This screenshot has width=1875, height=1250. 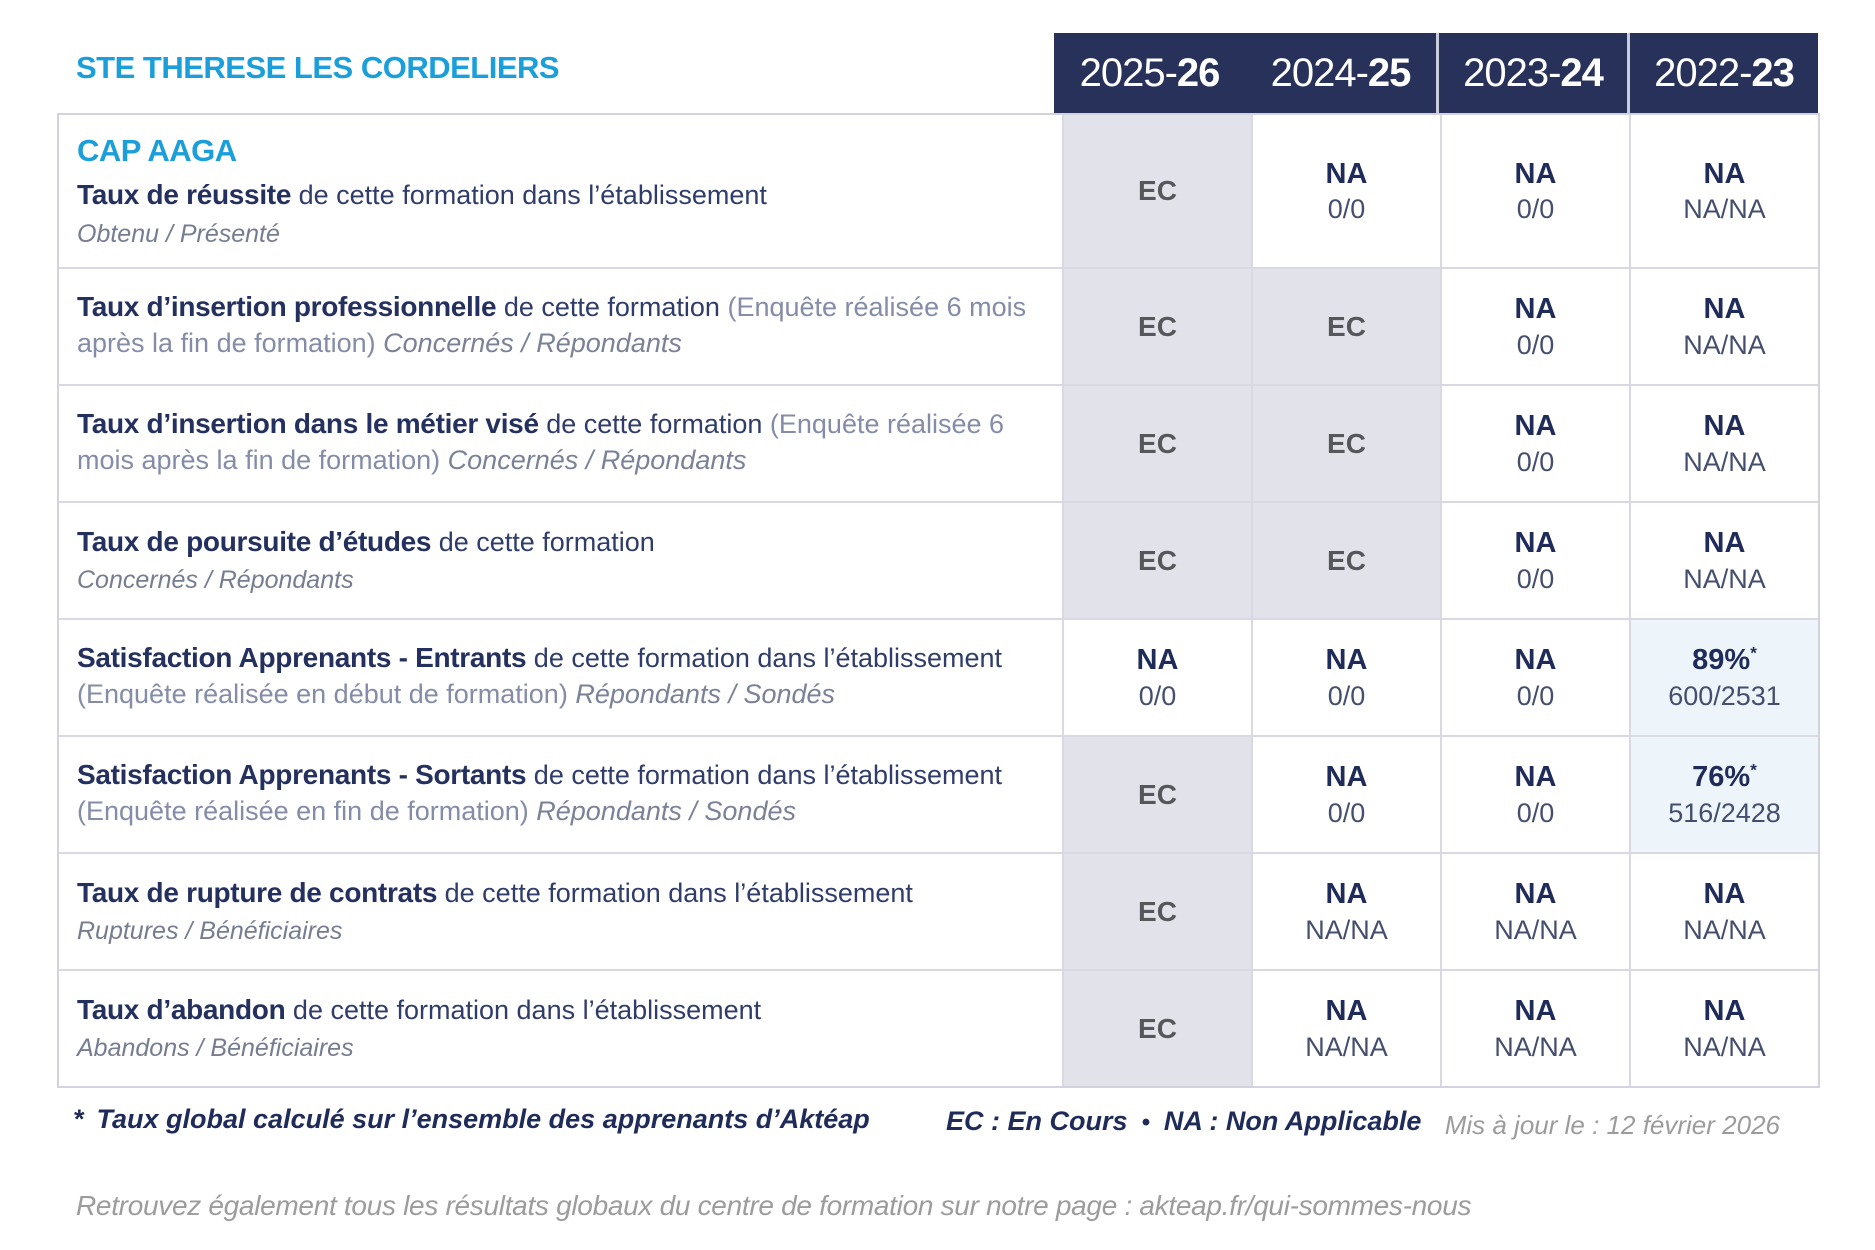 I want to click on column-header-2025-26: 2025- 26, so click(x=1149, y=73).